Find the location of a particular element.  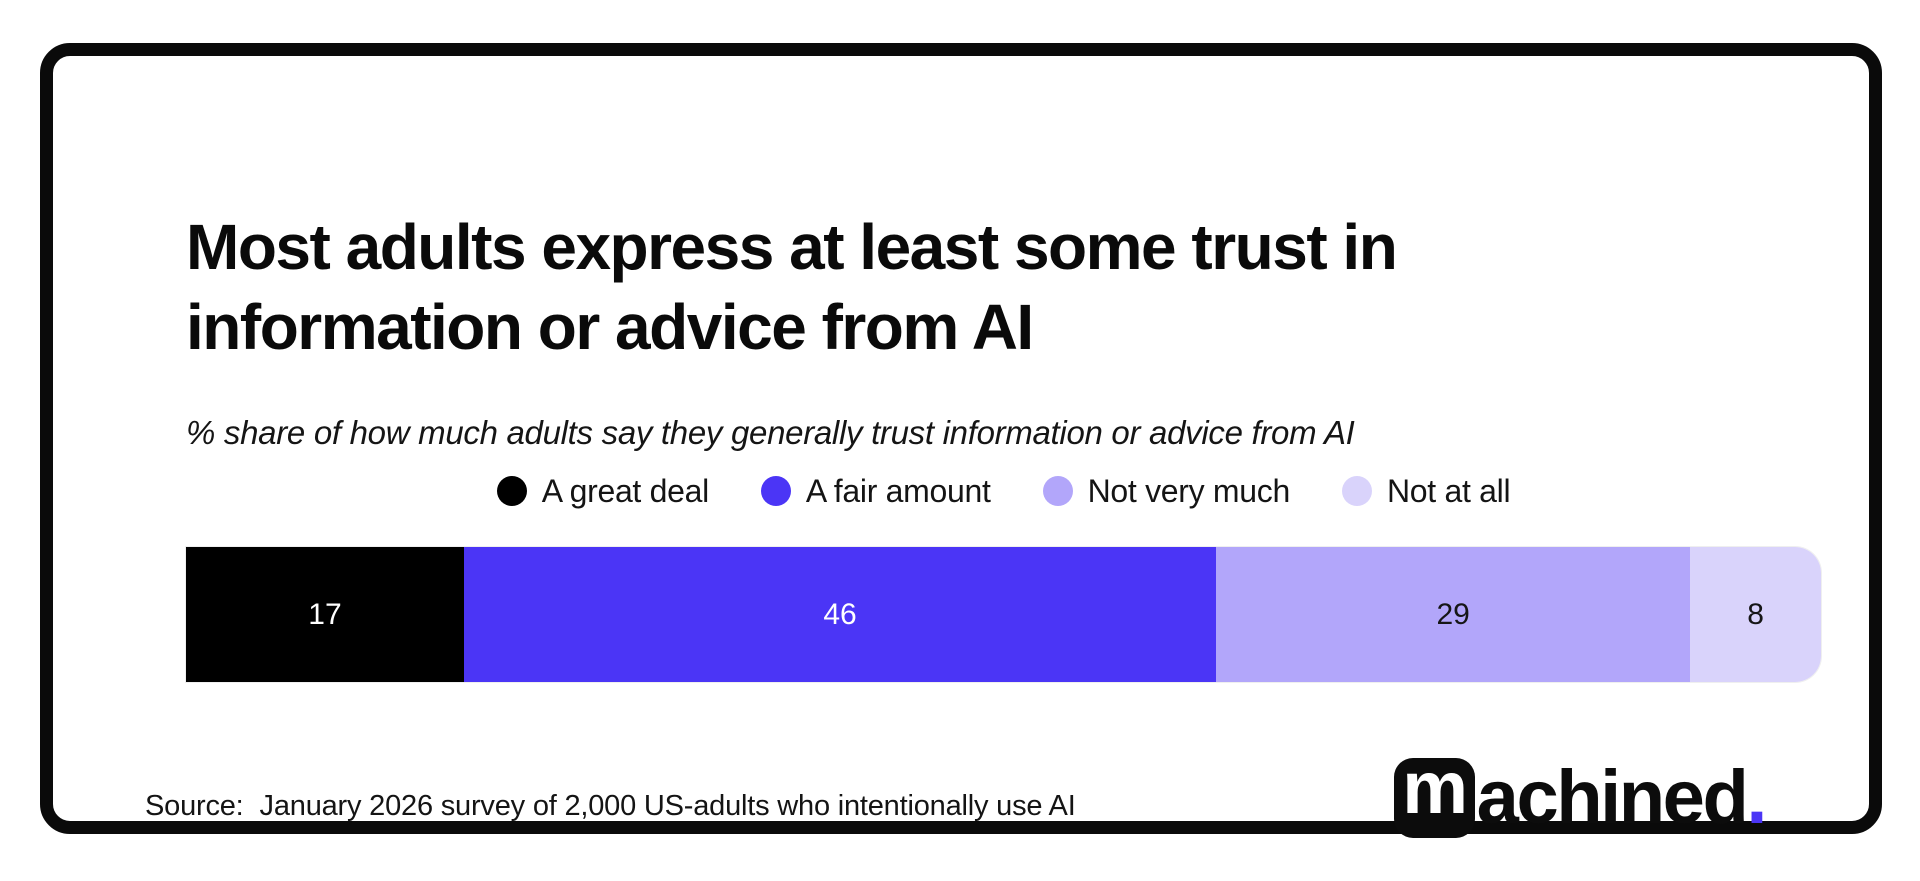

bar-value-label: 46 is located at coordinates (840, 614).